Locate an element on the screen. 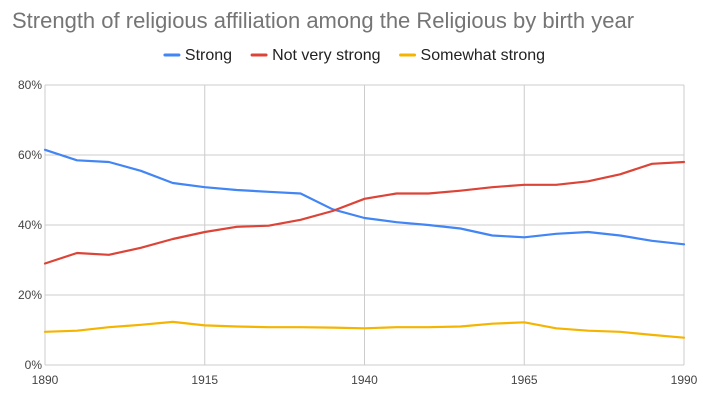 This screenshot has height=407, width=701. legend: Strong Not very strong Somewhat strong is located at coordinates (354, 55).